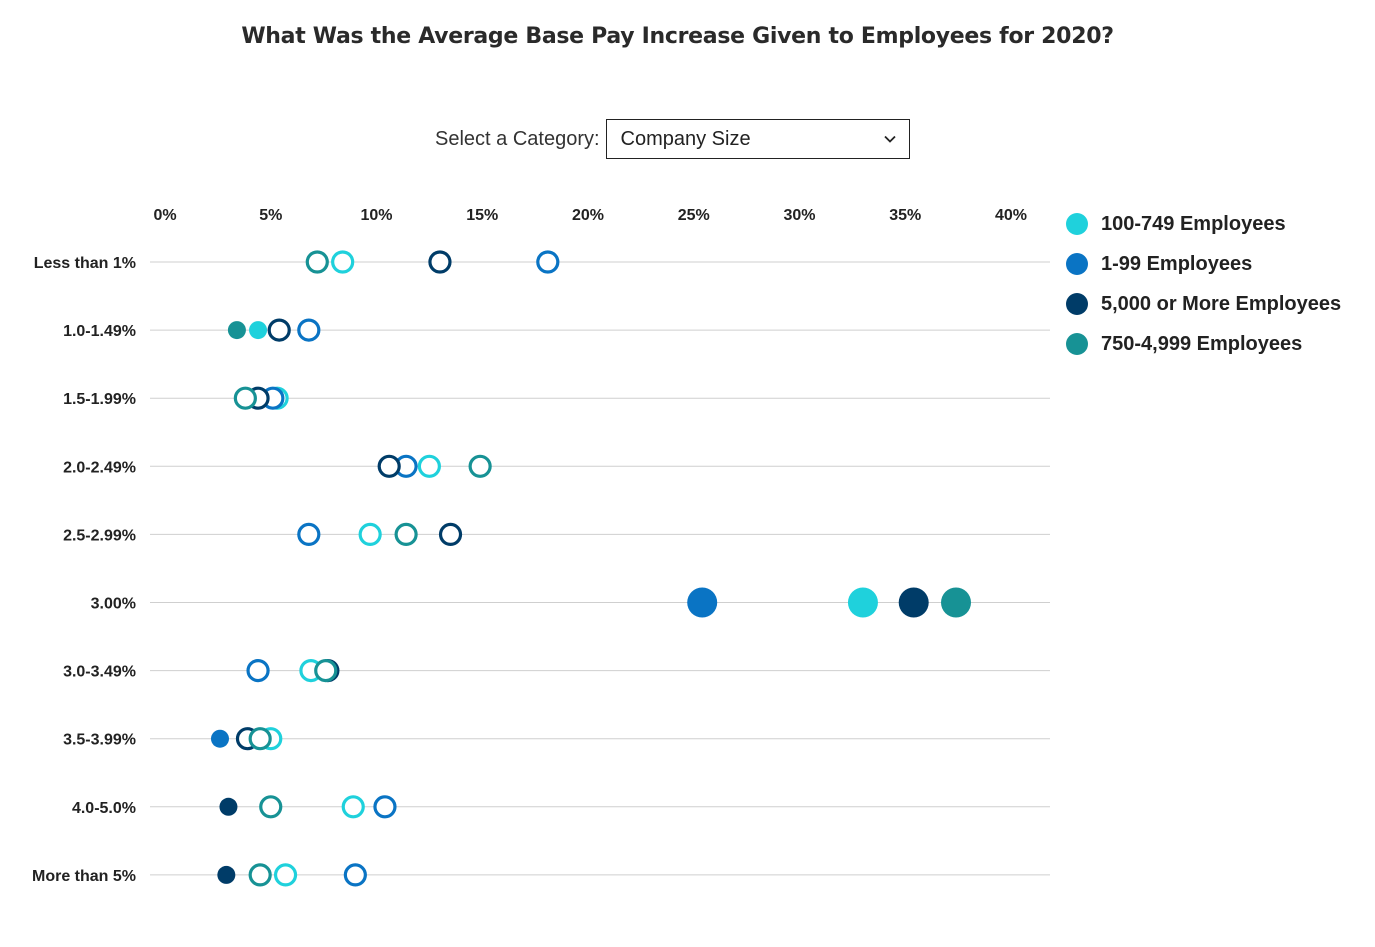  What do you see at coordinates (1193, 223) in the screenshot?
I see `legend-label: 100-749 Employees` at bounding box center [1193, 223].